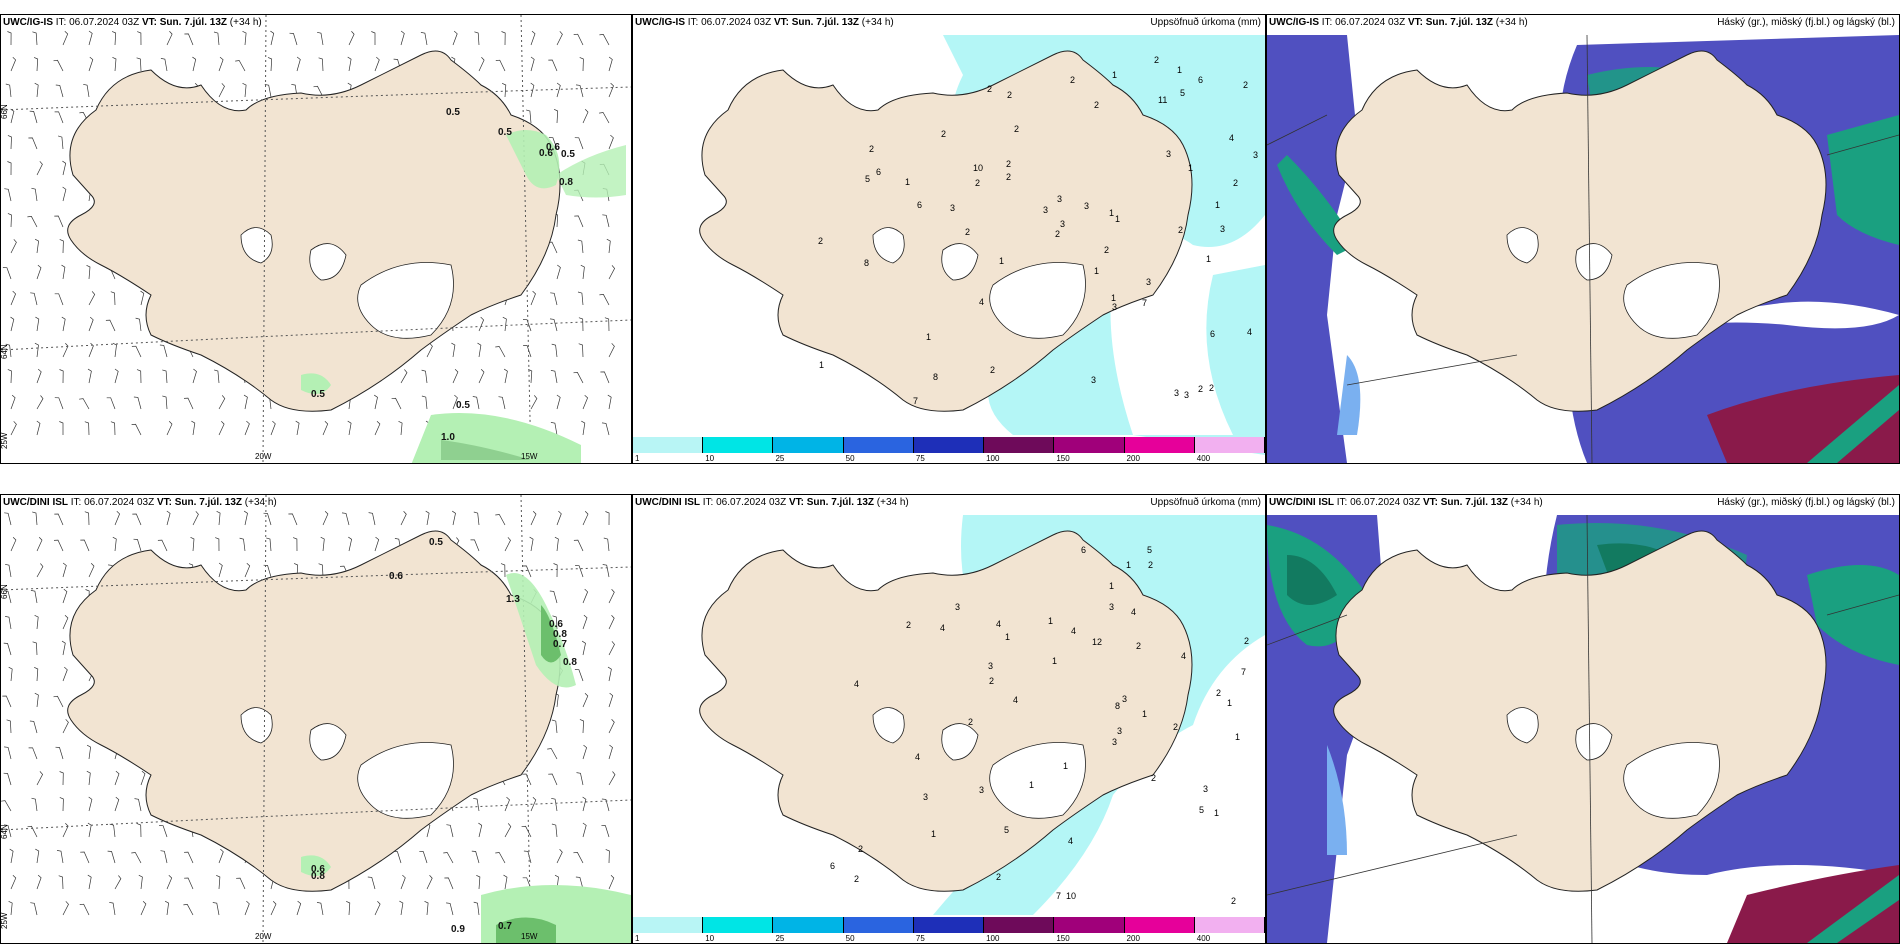 This screenshot has width=1900, height=950. Describe the element at coordinates (1162, 100) in the screenshot. I see `precip-value: 11` at that location.